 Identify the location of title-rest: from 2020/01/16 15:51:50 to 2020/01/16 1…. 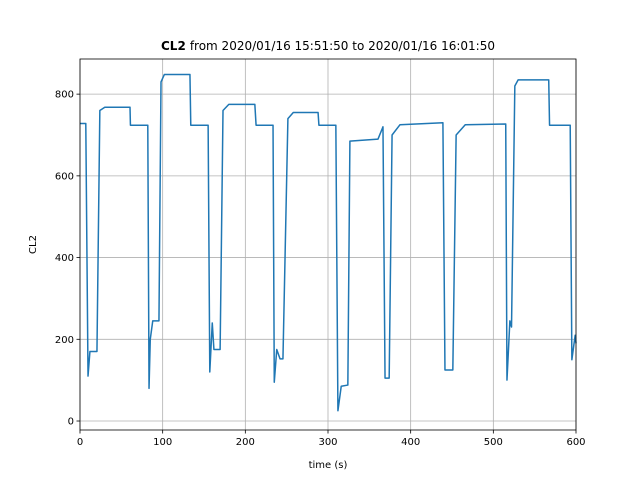
(342, 46).